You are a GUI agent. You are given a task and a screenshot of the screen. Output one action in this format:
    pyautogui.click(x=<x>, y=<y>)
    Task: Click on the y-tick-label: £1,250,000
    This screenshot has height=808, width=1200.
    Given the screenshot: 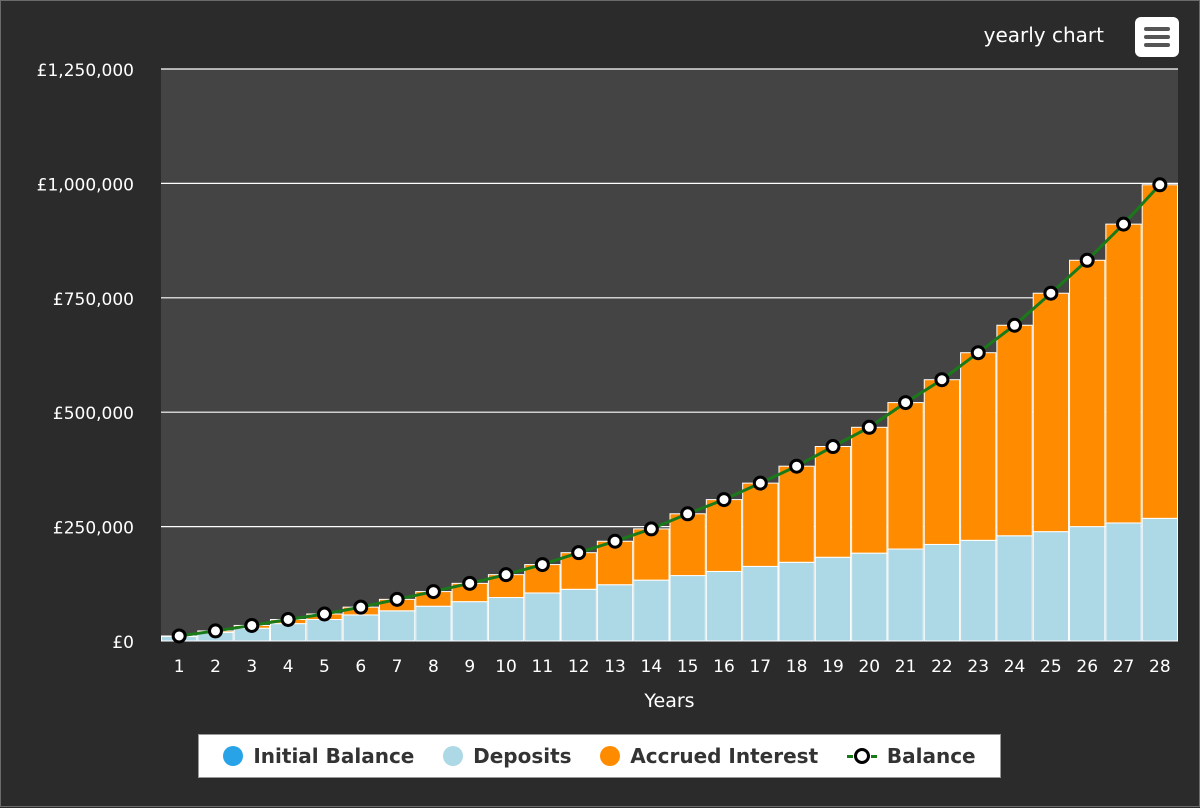 What is the action you would take?
    pyautogui.click(x=85, y=71)
    